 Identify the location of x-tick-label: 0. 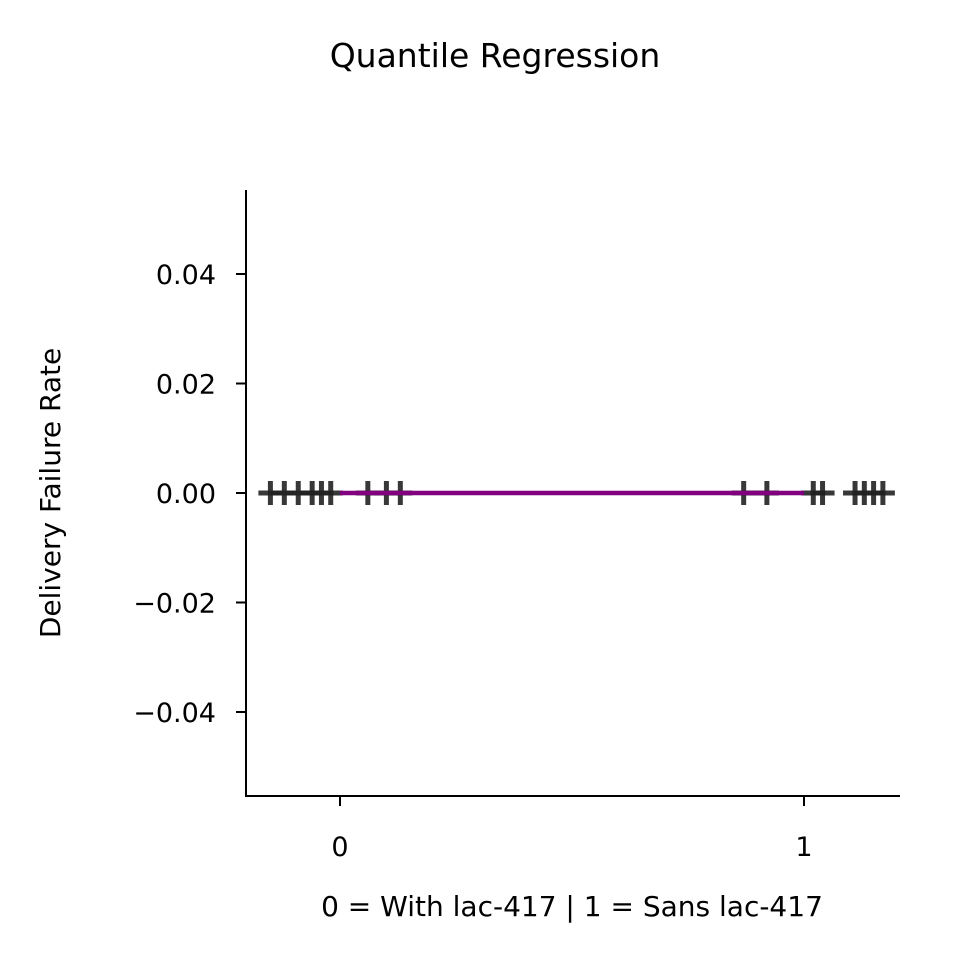
(339, 847).